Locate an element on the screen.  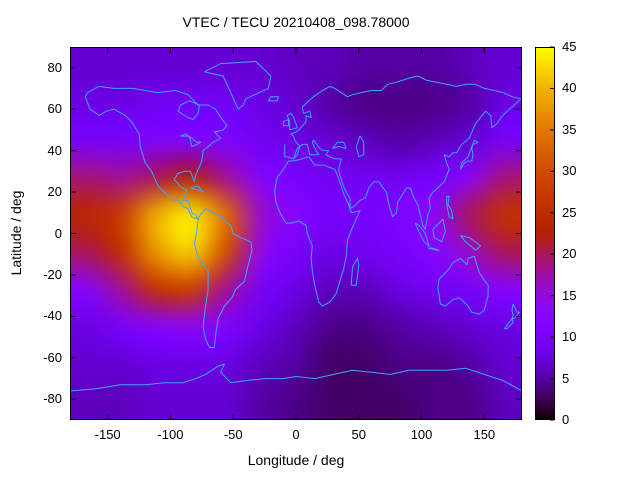
x-tick-label: 0 is located at coordinates (296, 434).